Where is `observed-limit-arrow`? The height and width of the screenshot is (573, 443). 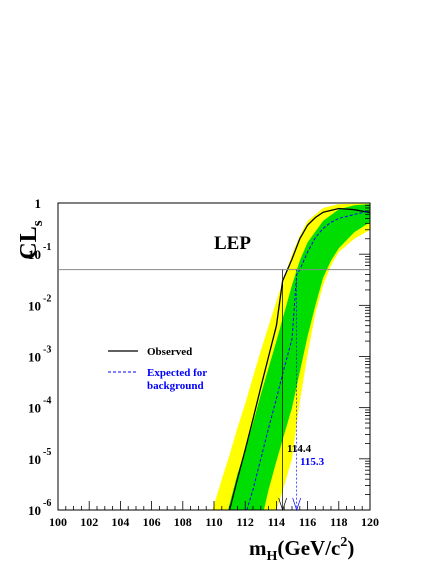 observed-limit-arrow is located at coordinates (282, 504).